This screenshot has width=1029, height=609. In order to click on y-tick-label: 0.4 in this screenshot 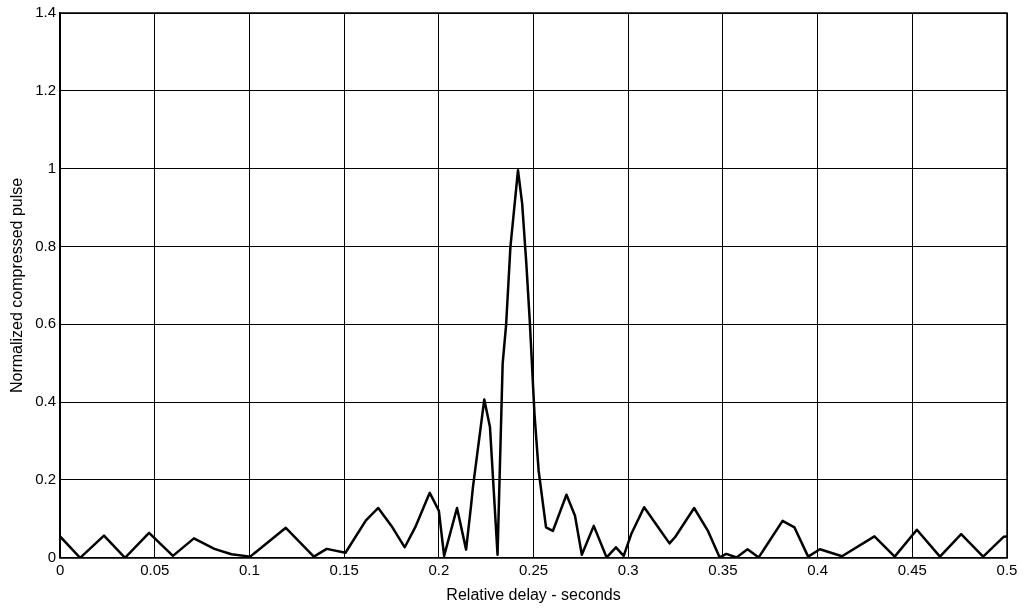, I will do `click(46, 401)`.